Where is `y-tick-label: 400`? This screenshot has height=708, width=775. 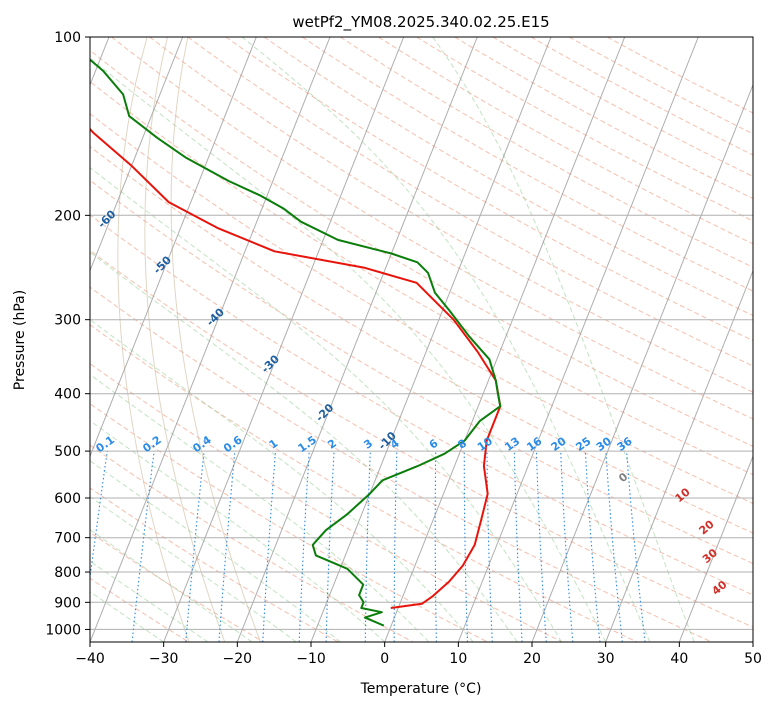
y-tick-label: 400 is located at coordinates (67, 395).